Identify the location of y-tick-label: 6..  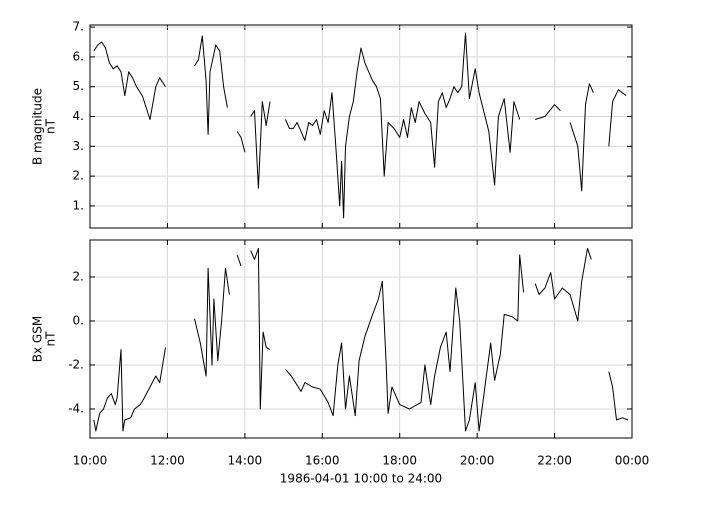
(78, 56).